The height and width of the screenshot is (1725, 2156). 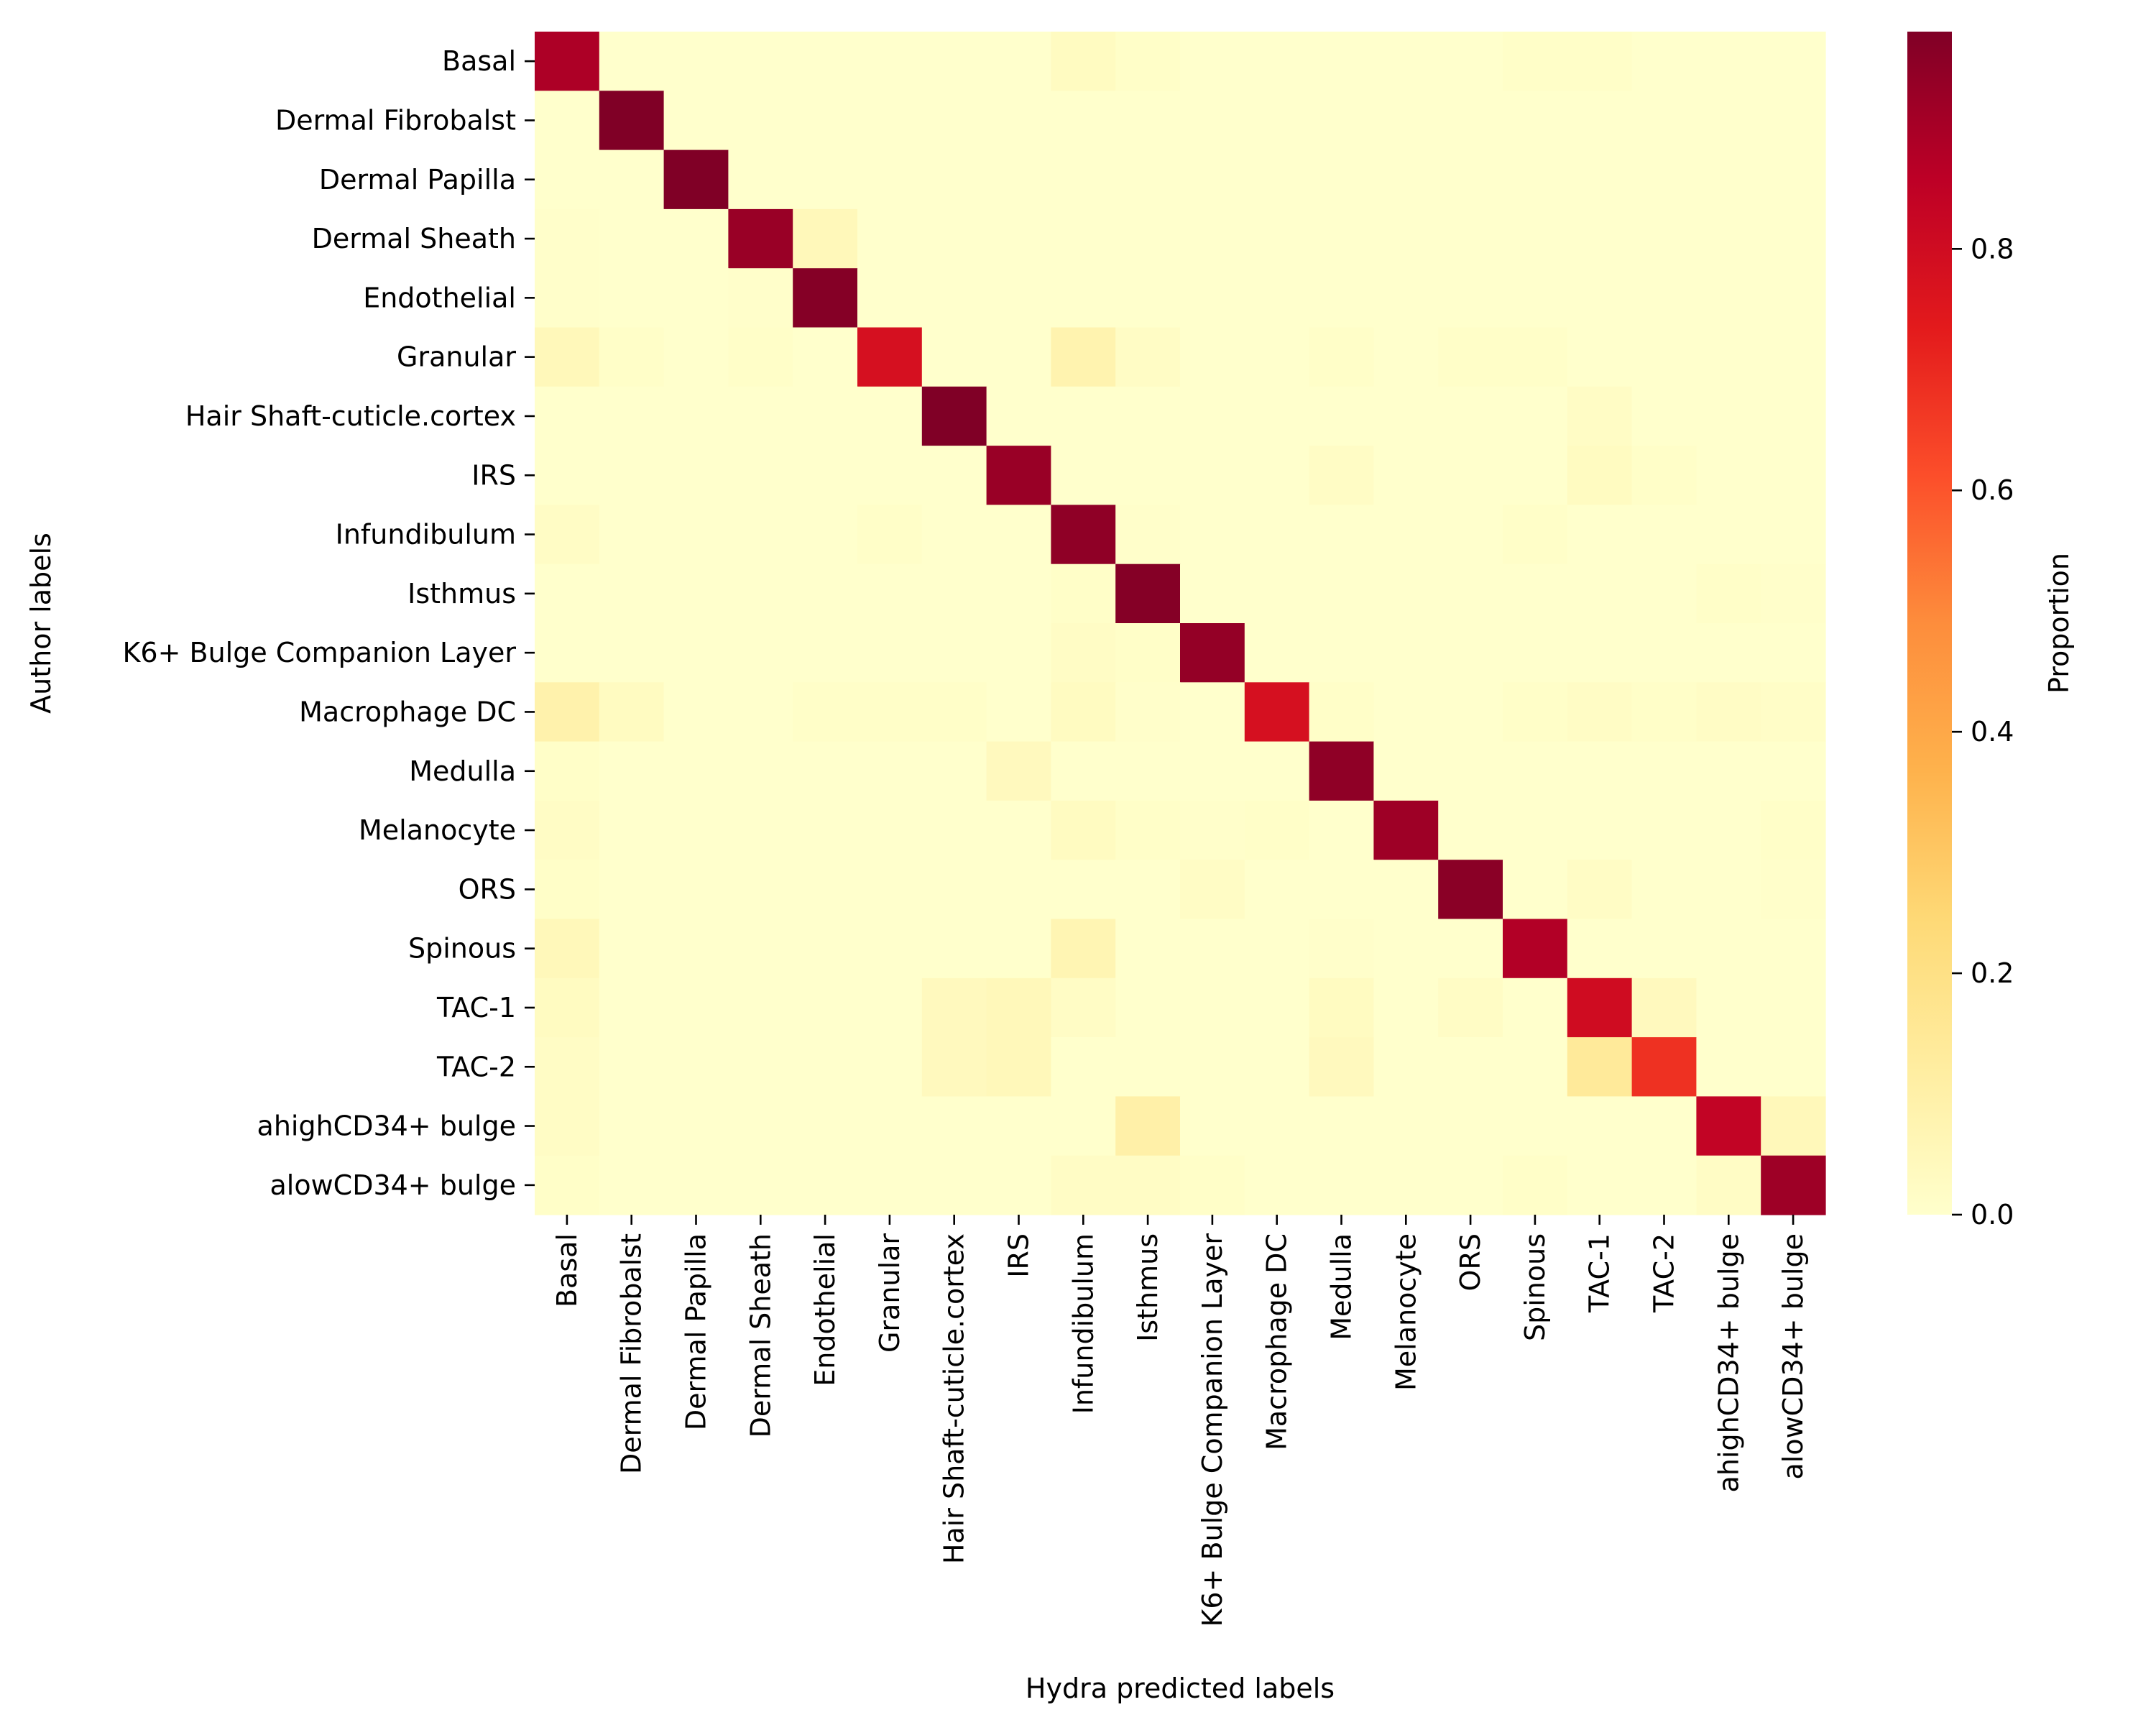 I want to click on y-tick-label-endothelial: Endothelial, so click(x=439, y=297).